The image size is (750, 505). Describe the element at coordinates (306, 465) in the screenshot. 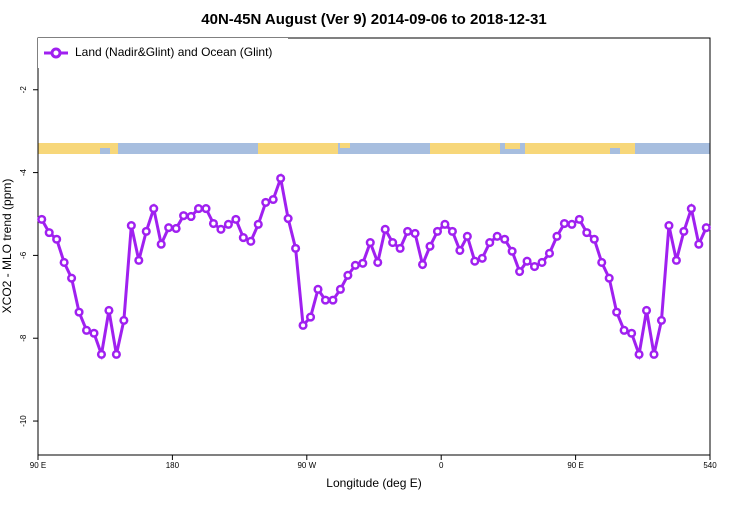

I see `x-tick-label: 90 W` at that location.